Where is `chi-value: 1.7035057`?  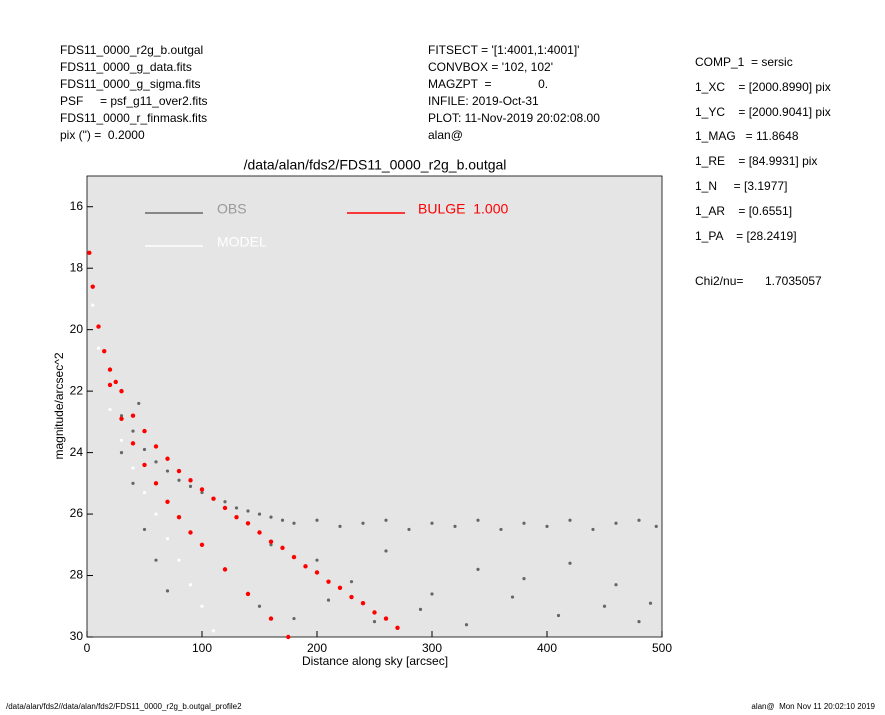
chi-value: 1.7035057 is located at coordinates (793, 281).